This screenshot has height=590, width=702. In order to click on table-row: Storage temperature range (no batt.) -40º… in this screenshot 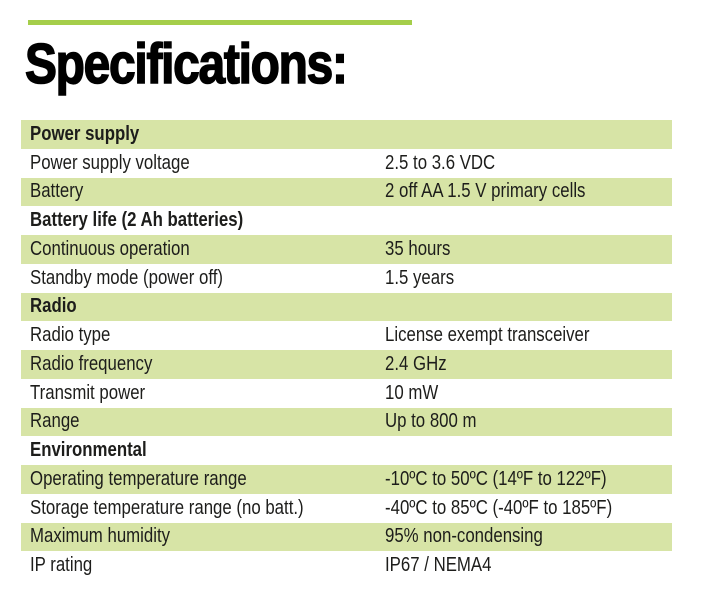, I will do `click(346, 508)`.